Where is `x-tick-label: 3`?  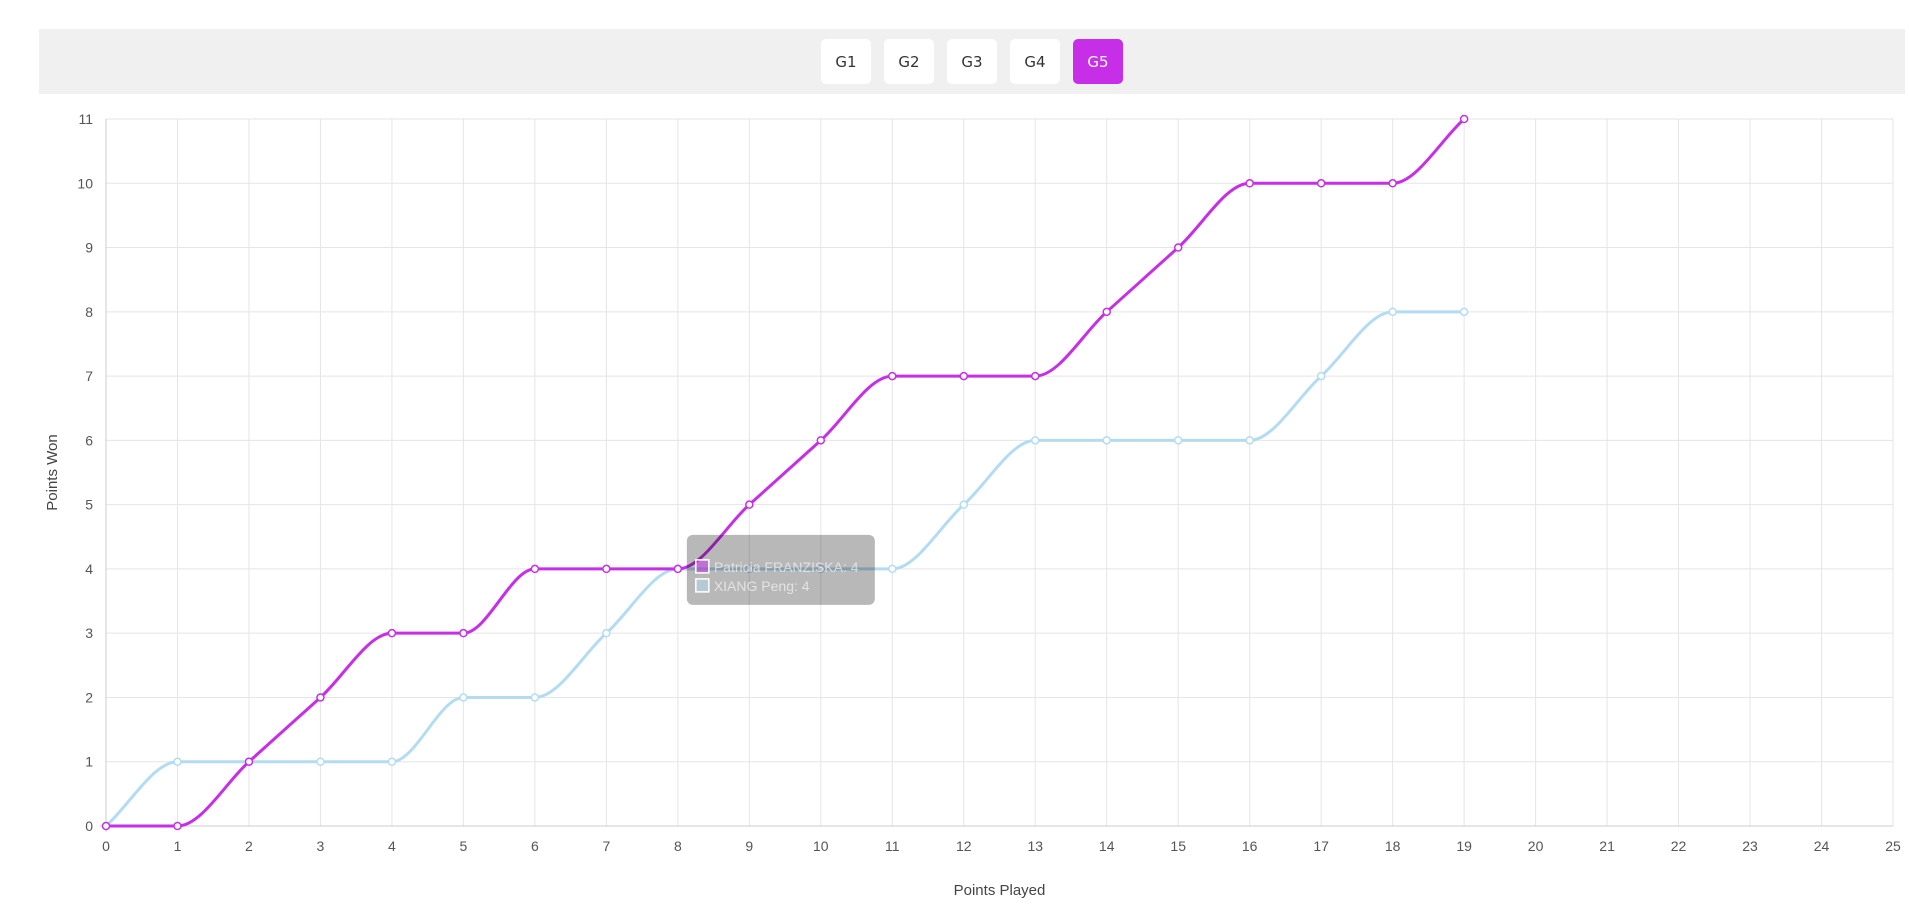 x-tick-label: 3 is located at coordinates (321, 846).